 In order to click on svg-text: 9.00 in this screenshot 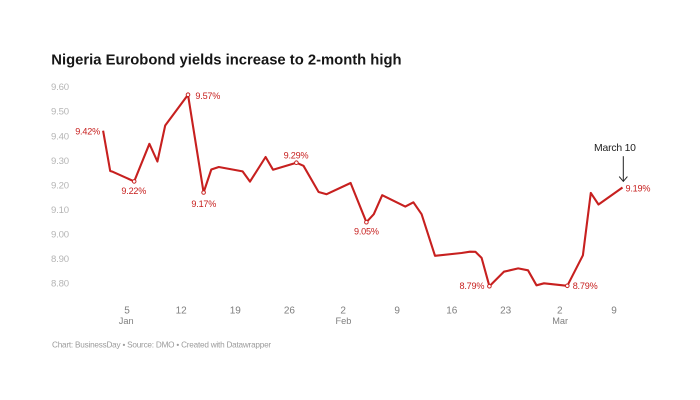, I will do `click(60, 235)`.